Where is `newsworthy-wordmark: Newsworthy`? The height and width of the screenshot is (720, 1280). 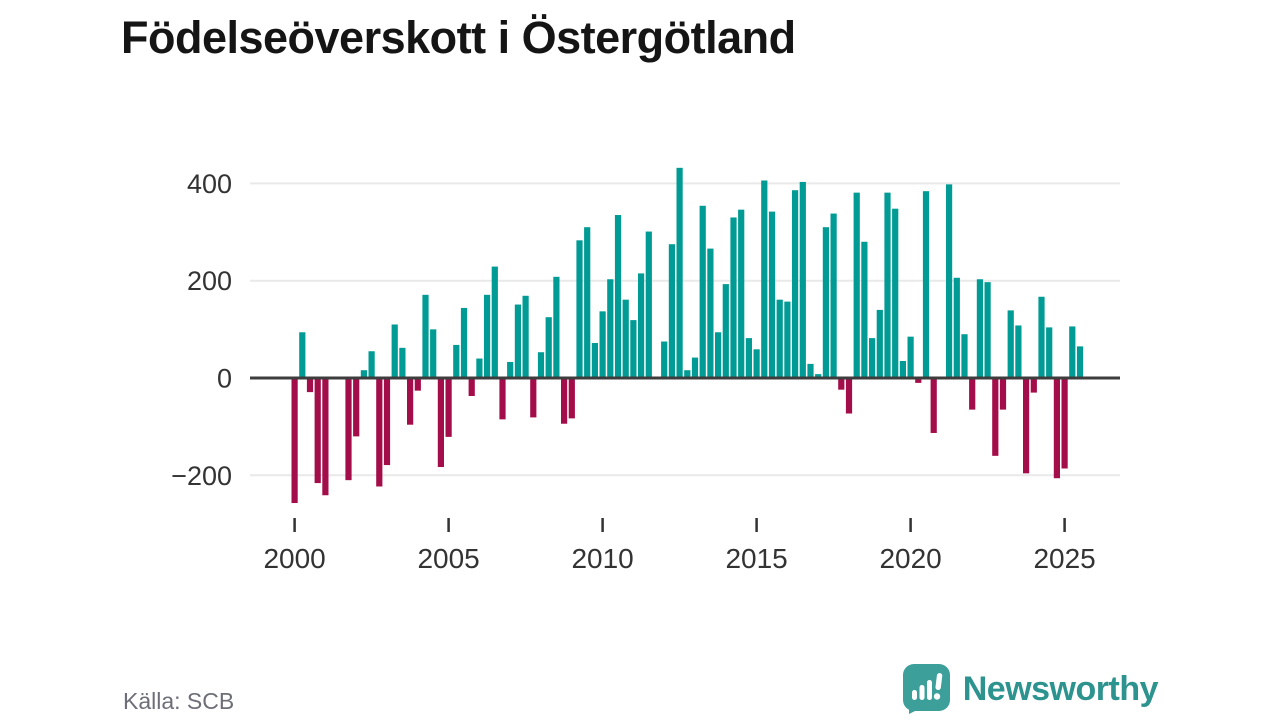
newsworthy-wordmark: Newsworthy is located at coordinates (1060, 688).